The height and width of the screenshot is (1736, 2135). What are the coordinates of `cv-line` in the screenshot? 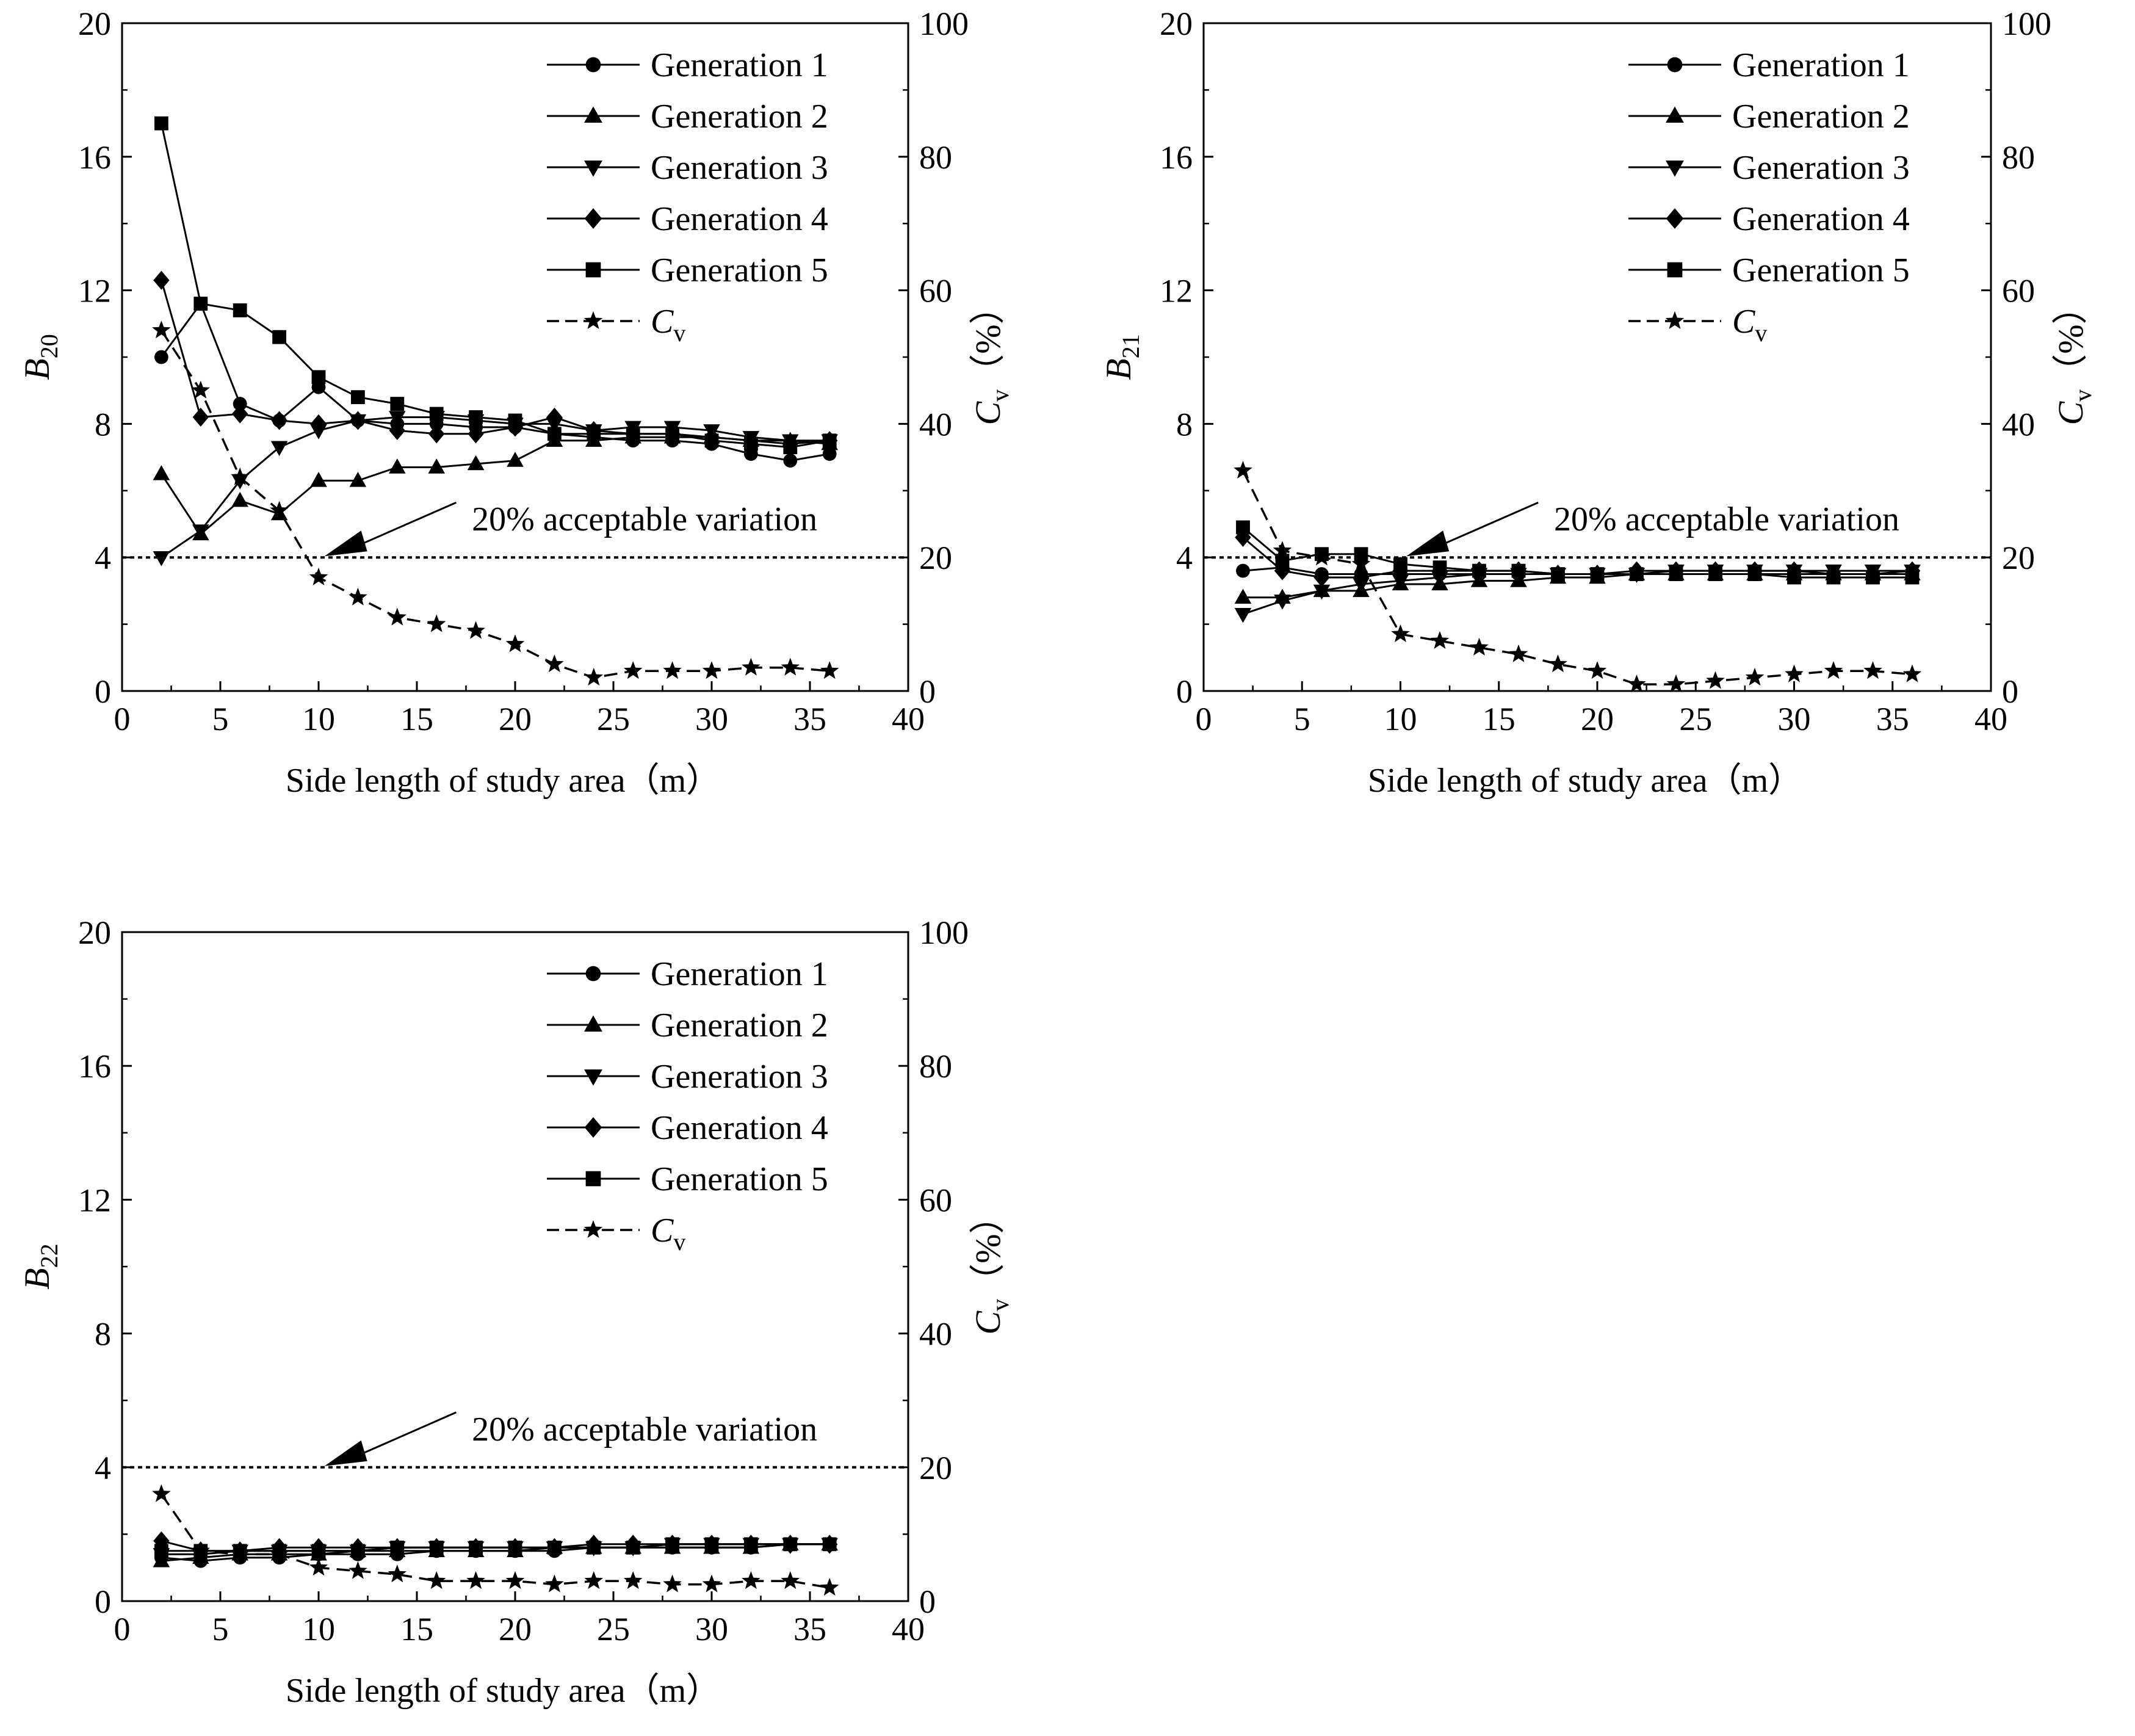 It's located at (1577, 577).